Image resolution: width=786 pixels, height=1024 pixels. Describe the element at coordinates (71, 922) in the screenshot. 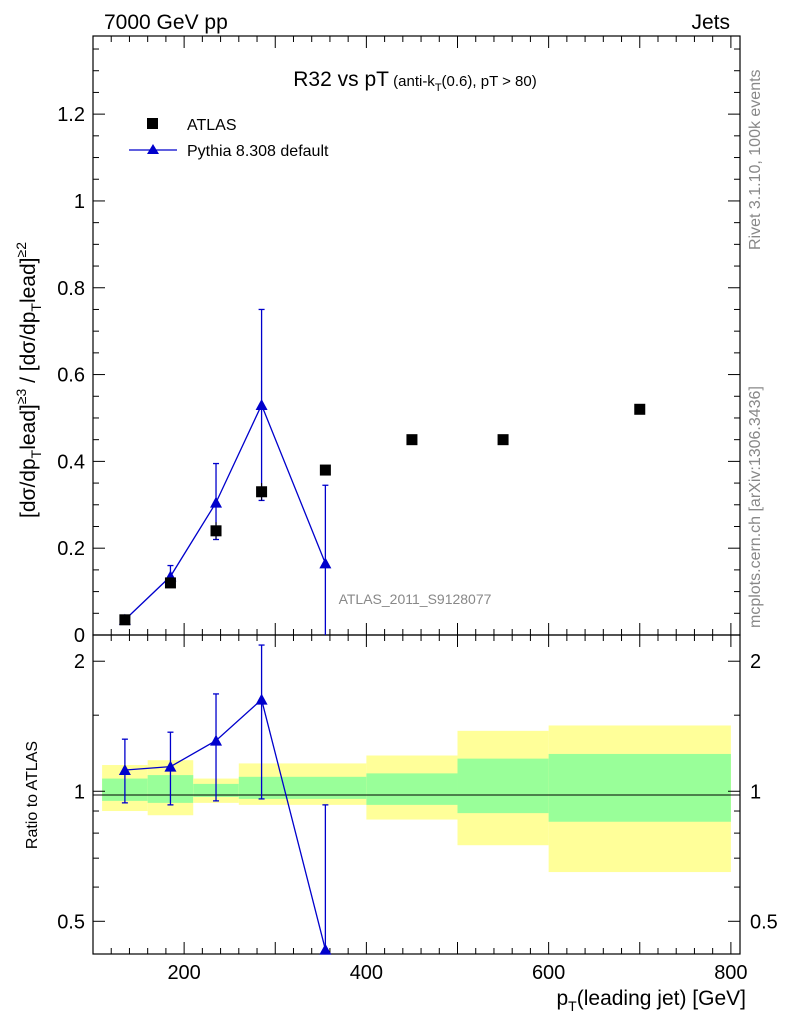

I see `ratio-ytick-label: 0.5` at that location.